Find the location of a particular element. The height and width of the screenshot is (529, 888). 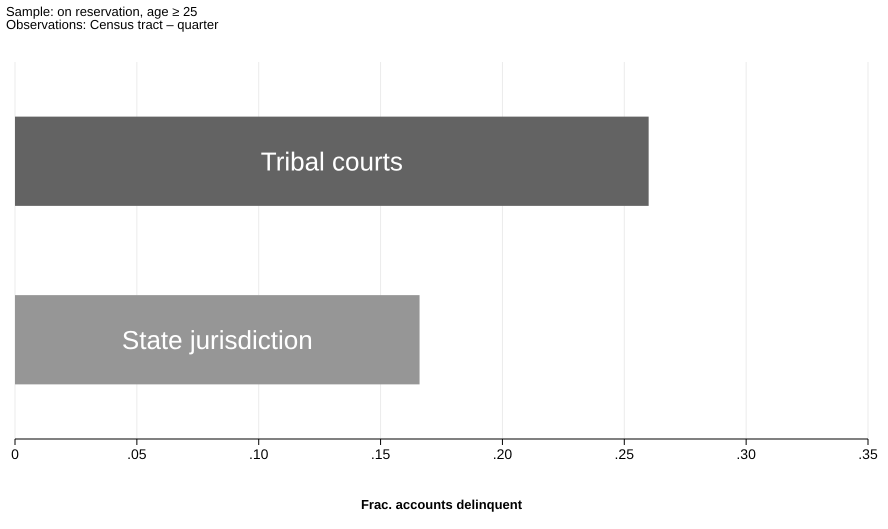

x-tick-label: .15 is located at coordinates (380, 454).